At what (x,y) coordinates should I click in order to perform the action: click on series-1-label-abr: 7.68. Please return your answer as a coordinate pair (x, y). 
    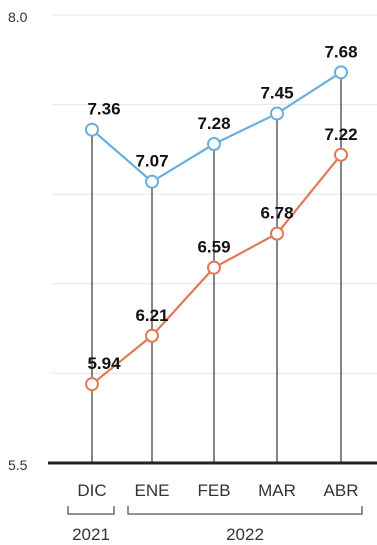
    Looking at the image, I should click on (340, 51).